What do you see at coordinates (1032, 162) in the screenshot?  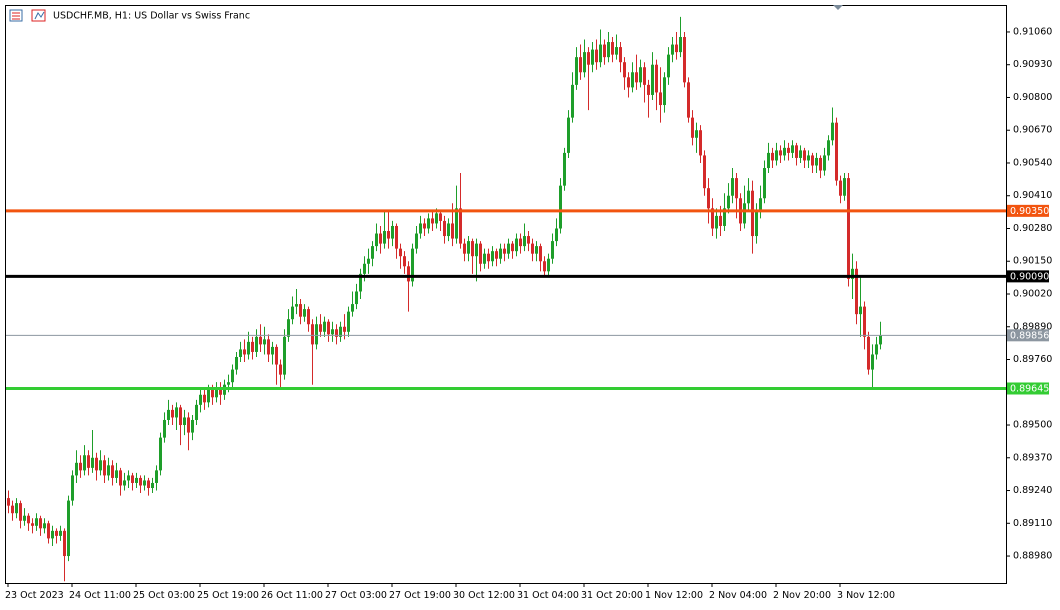 I see `y-tick-label: 0.90540` at bounding box center [1032, 162].